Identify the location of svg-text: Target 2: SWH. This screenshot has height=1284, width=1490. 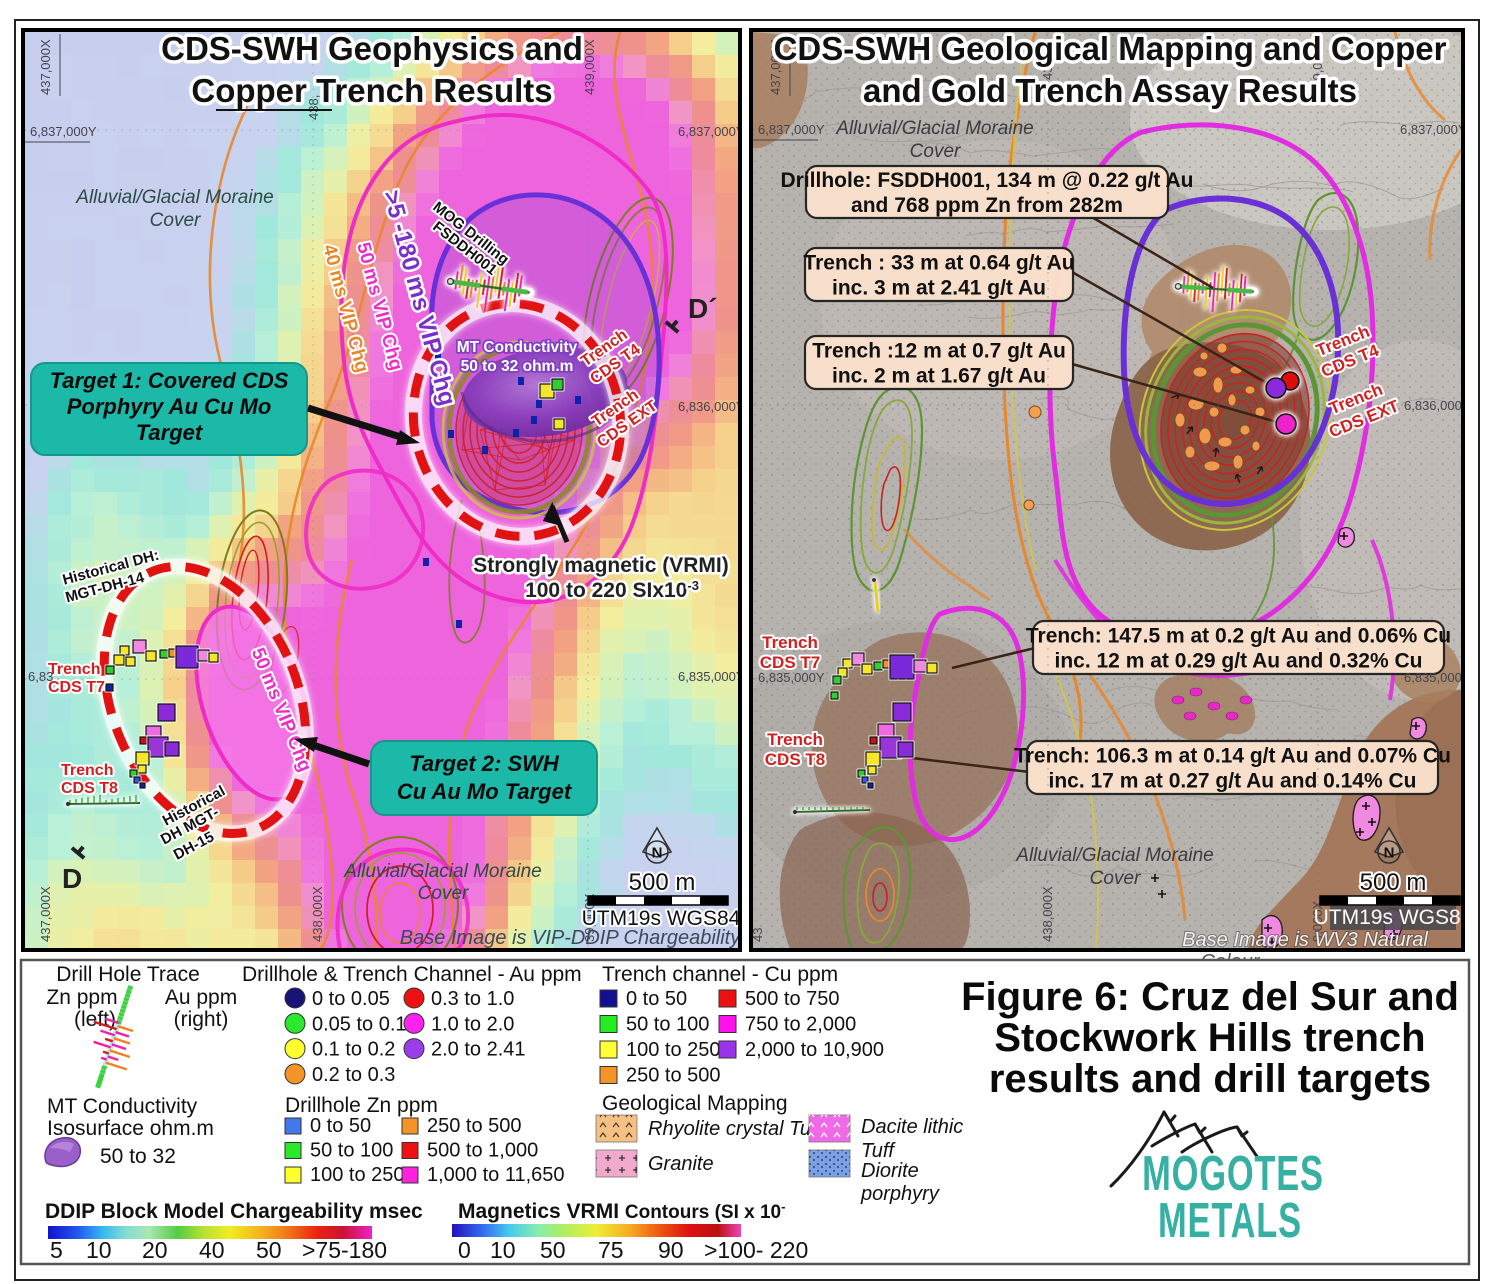
(484, 763).